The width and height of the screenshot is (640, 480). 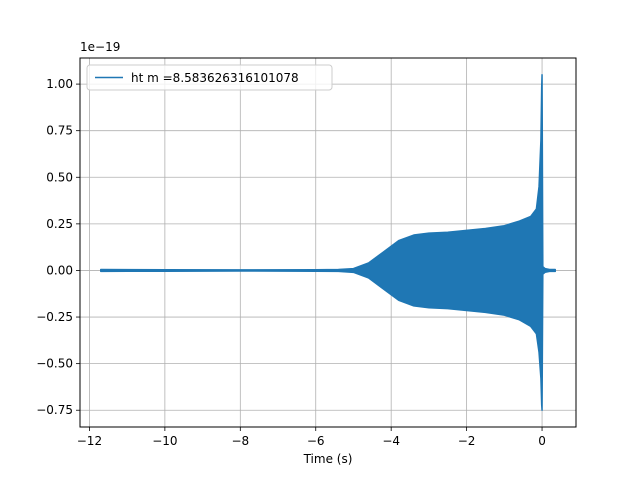 I want to click on y-tick-label: 0.75, so click(x=59, y=131).